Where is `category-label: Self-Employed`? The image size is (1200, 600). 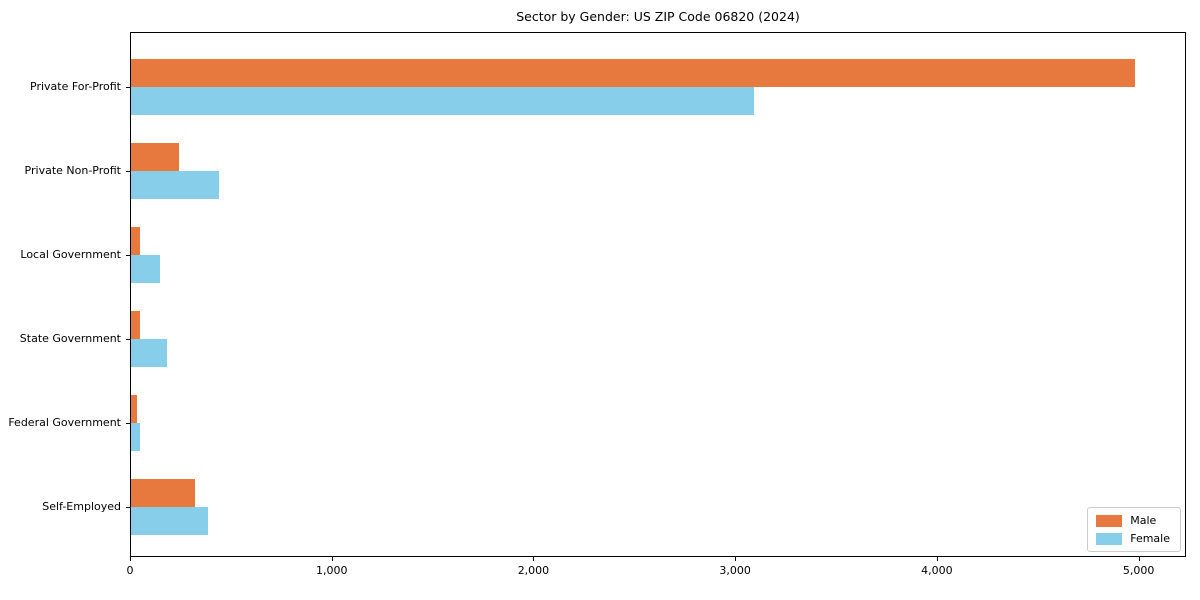
category-label: Self-Employed is located at coordinates (81, 506).